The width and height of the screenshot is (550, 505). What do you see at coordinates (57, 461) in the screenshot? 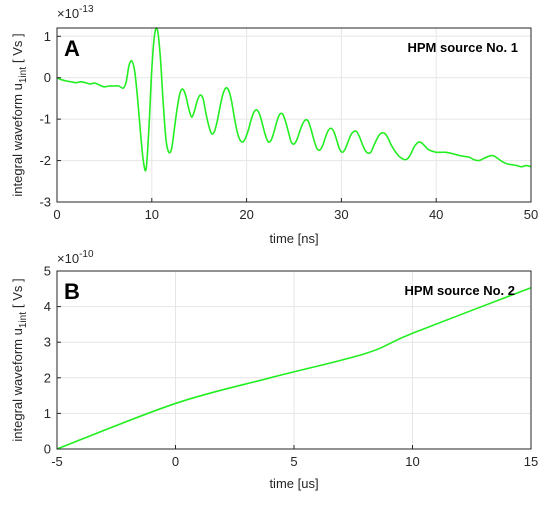
I see `x-tick-label: -5` at bounding box center [57, 461].